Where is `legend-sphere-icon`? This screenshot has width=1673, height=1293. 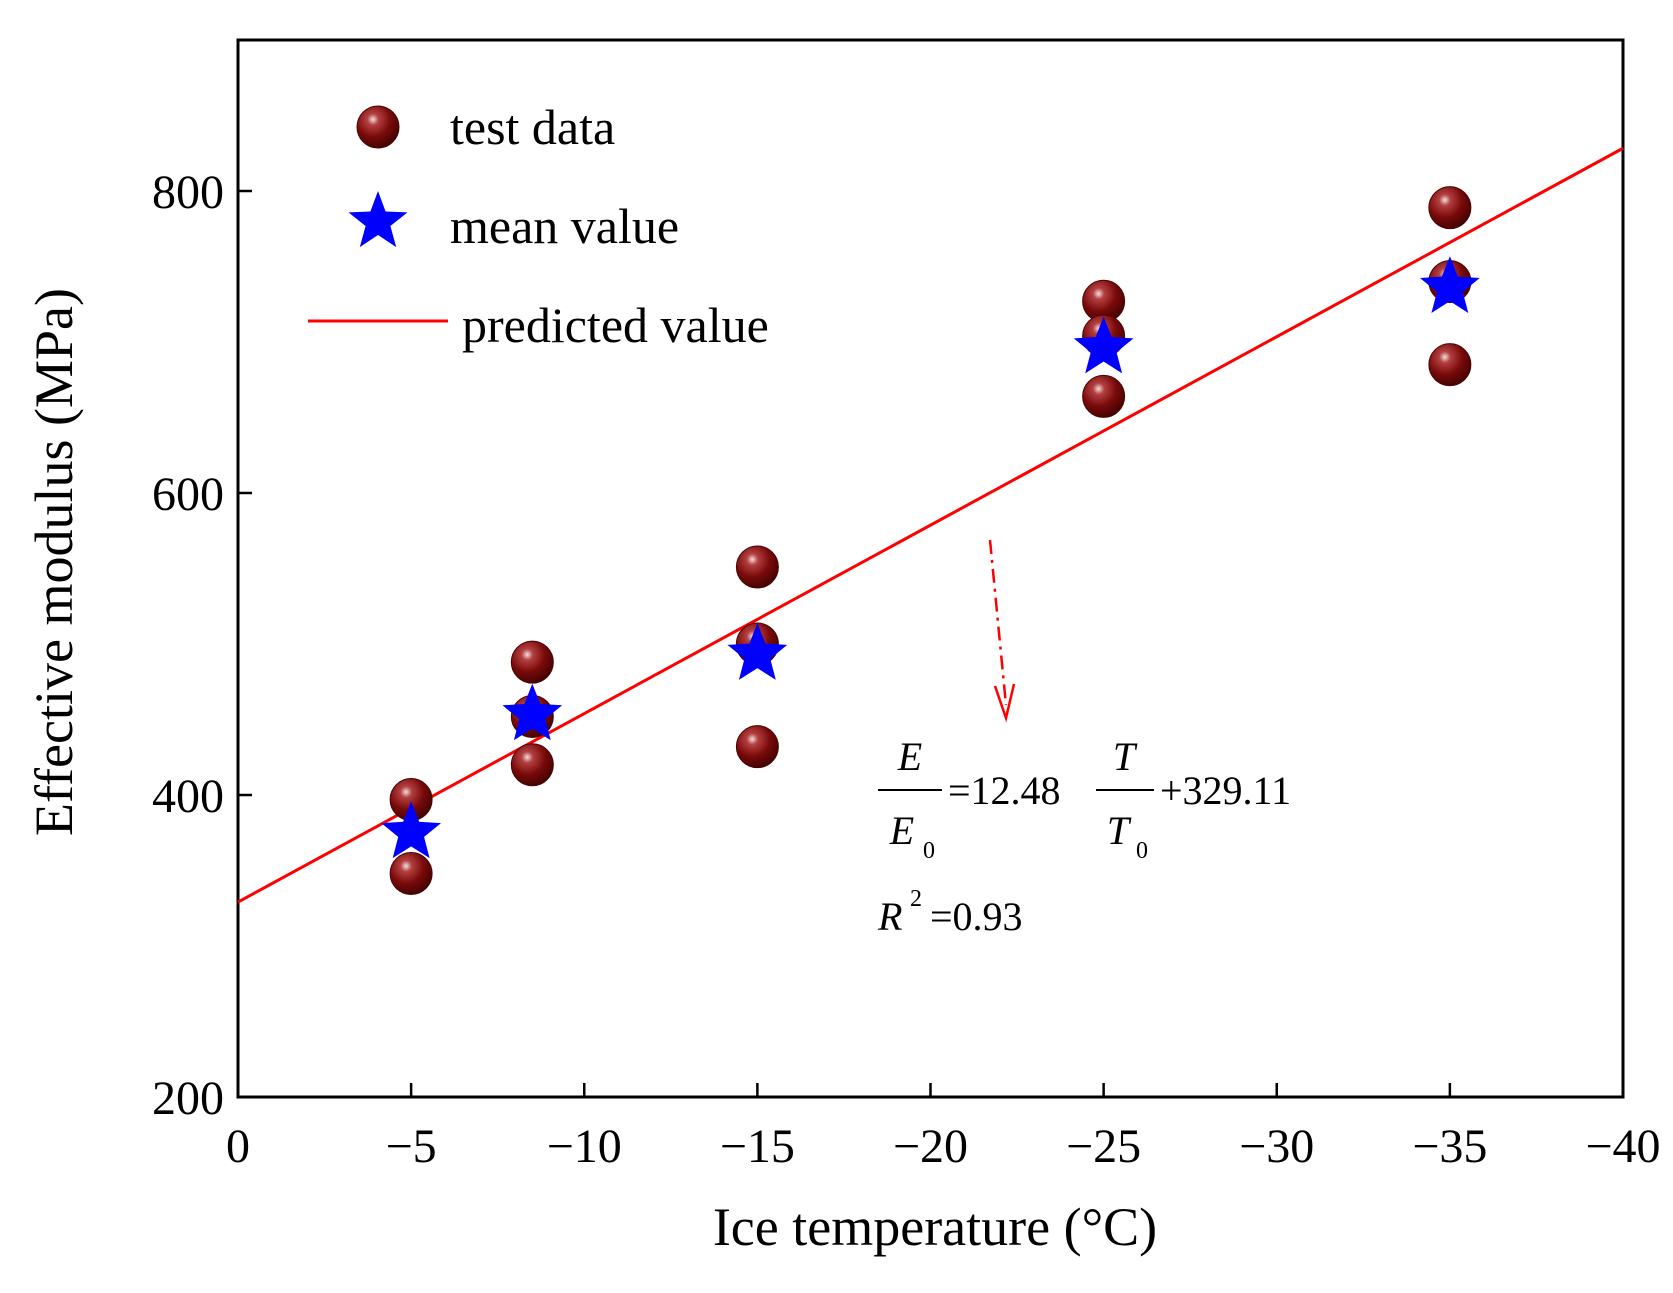
legend-sphere-icon is located at coordinates (378, 127).